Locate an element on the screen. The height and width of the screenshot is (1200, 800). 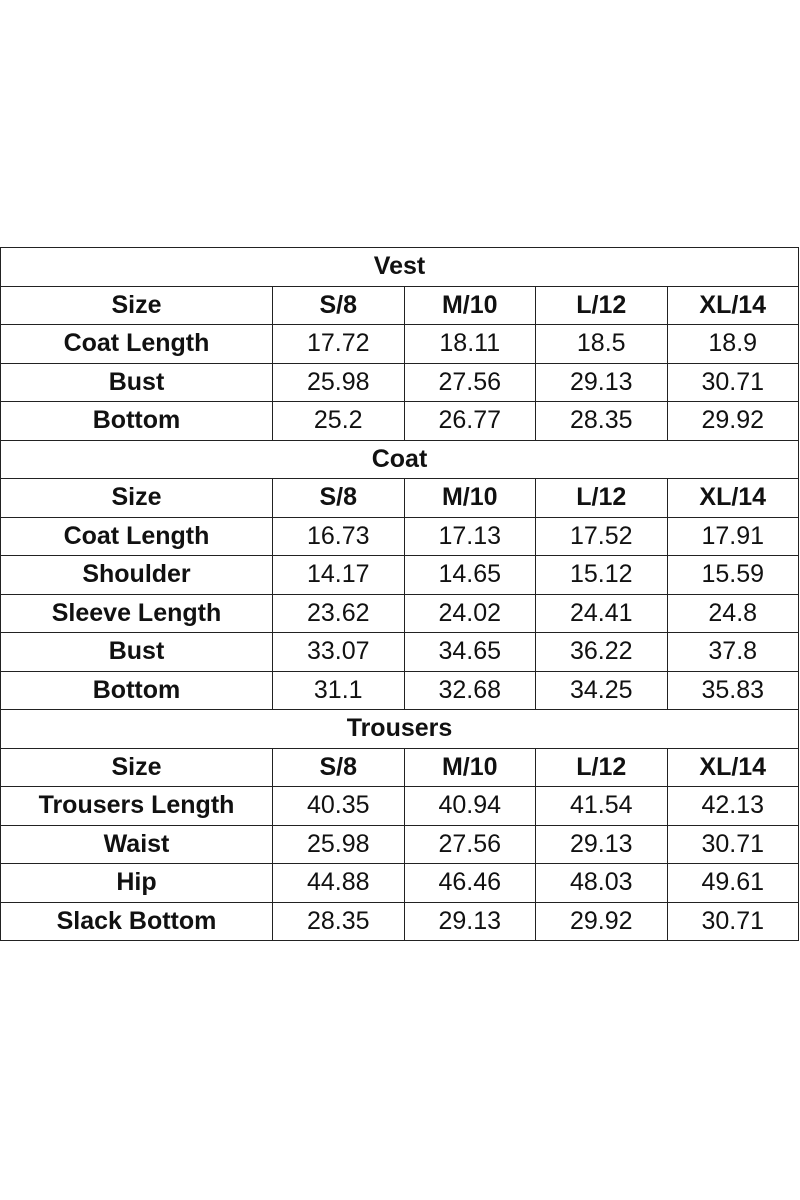
measure-row: Bottom 25.2 26.77 28.35 29.92 is located at coordinates (399, 421).